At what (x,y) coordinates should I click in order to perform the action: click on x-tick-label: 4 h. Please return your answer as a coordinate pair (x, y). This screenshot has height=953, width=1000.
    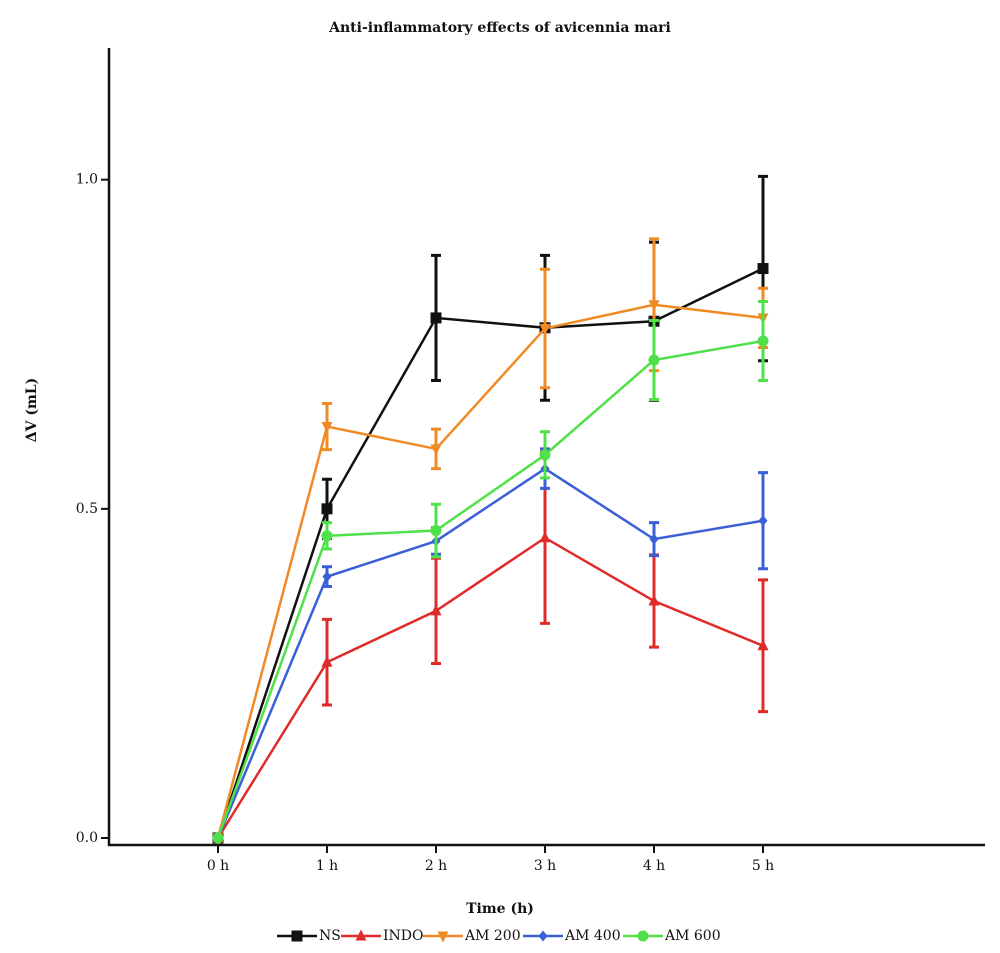
    Looking at the image, I should click on (654, 866).